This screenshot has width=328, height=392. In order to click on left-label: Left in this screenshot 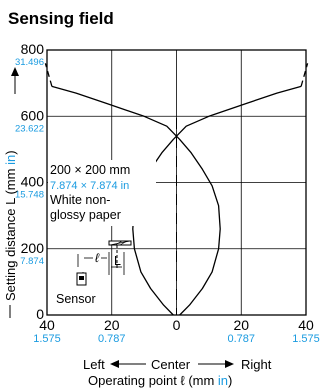, I will do `click(94, 364)`.